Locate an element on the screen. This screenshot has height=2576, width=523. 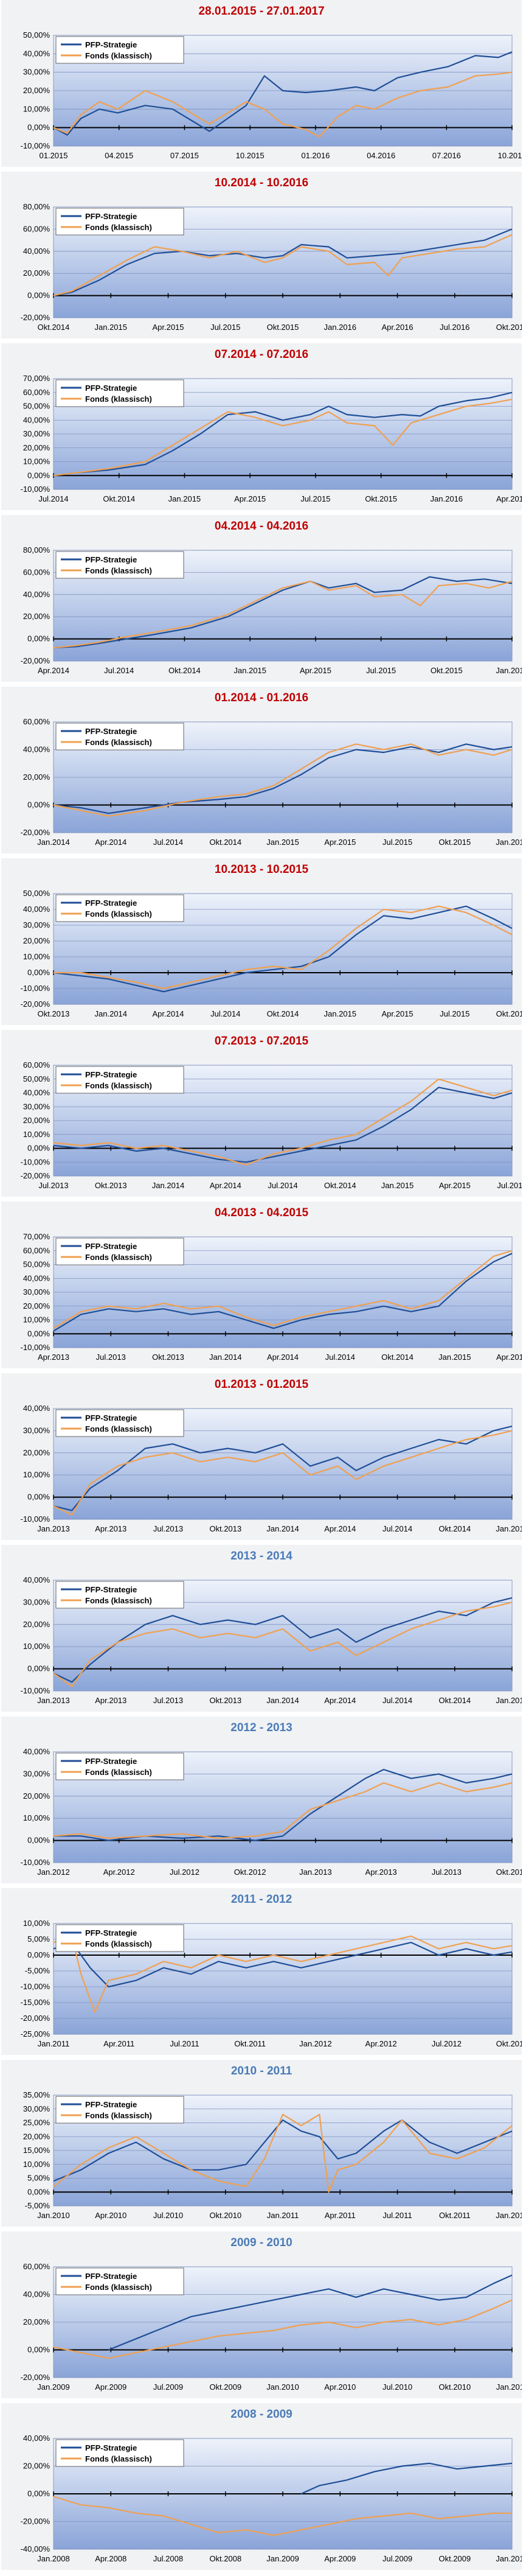
x-tick-label: Okt.2009 is located at coordinates (454, 2558).